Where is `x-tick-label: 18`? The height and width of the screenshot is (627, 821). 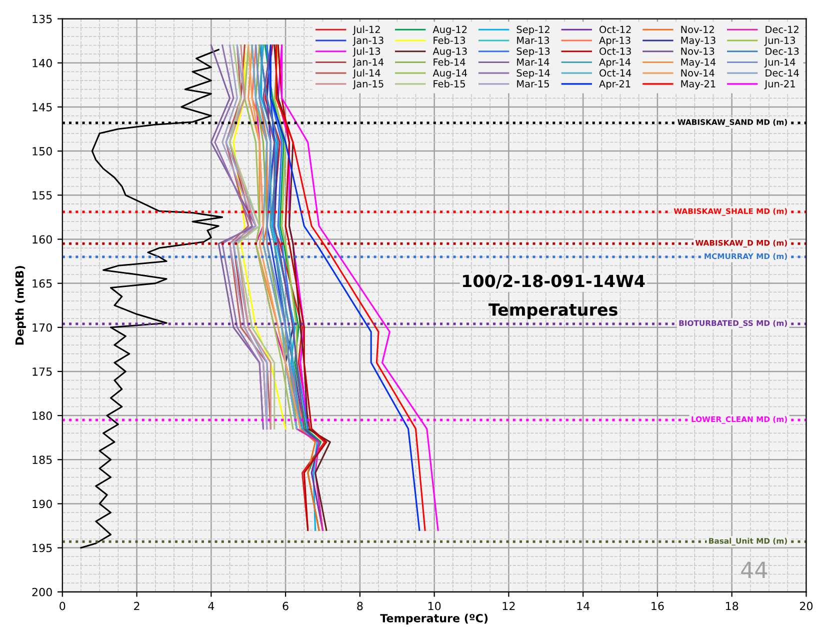
x-tick-label: 18 is located at coordinates (732, 606).